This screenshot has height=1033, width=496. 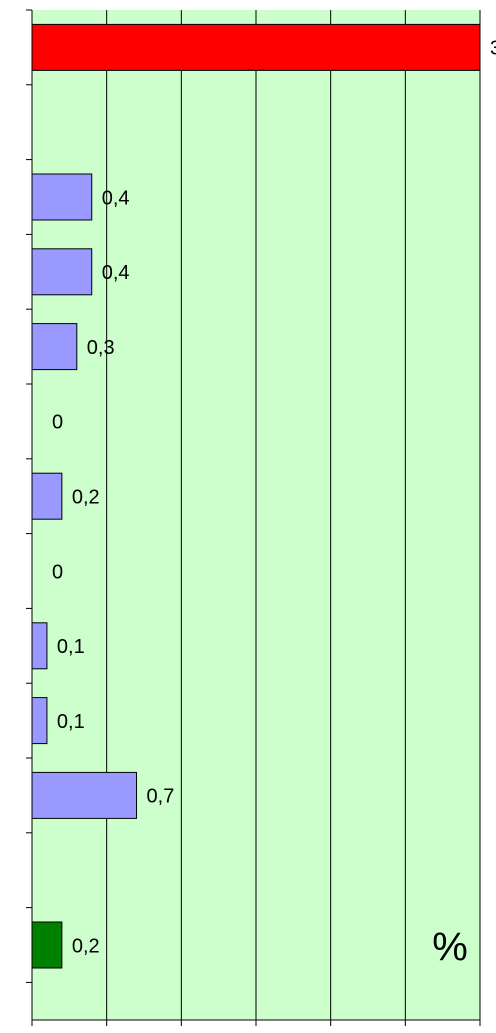 What do you see at coordinates (161, 797) in the screenshot?
I see `data-label: 0,7` at bounding box center [161, 797].